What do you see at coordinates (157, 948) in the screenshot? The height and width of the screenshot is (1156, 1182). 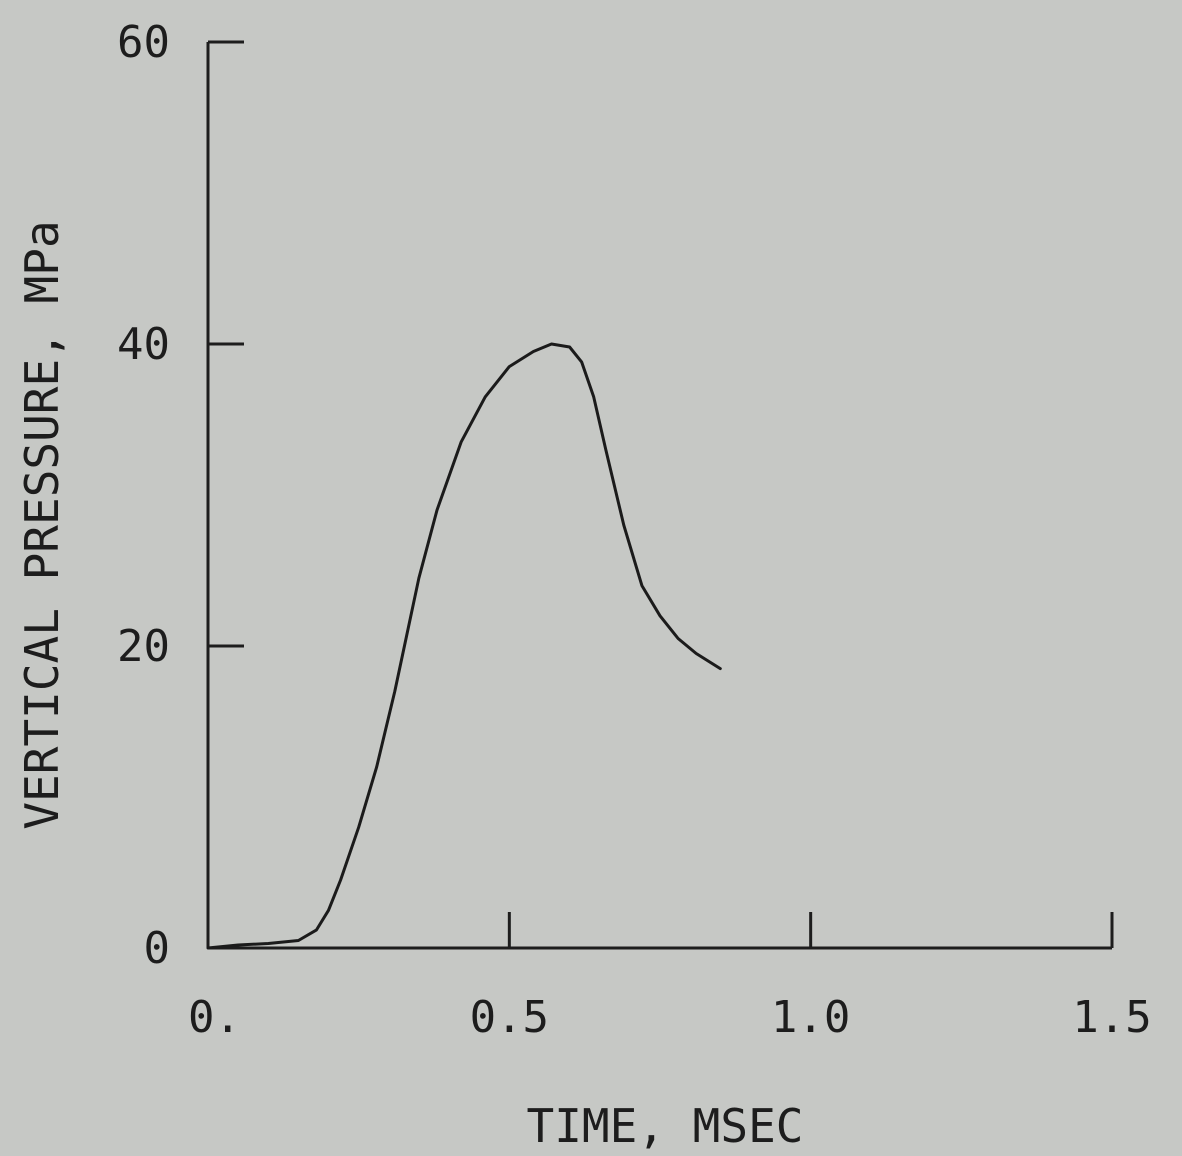 I see `y-tick-label: 0` at bounding box center [157, 948].